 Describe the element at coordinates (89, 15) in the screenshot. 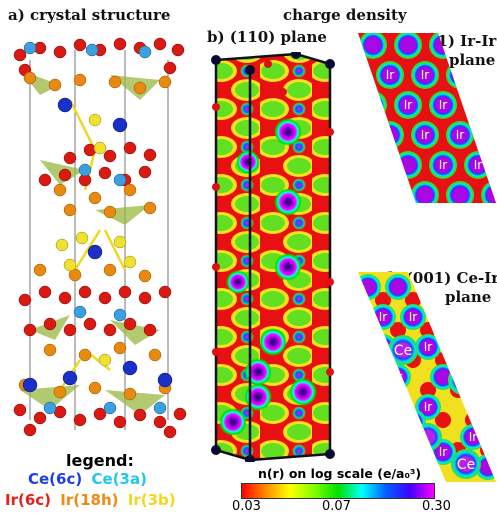

I see `panel-a-title: a) crystal structure` at that location.